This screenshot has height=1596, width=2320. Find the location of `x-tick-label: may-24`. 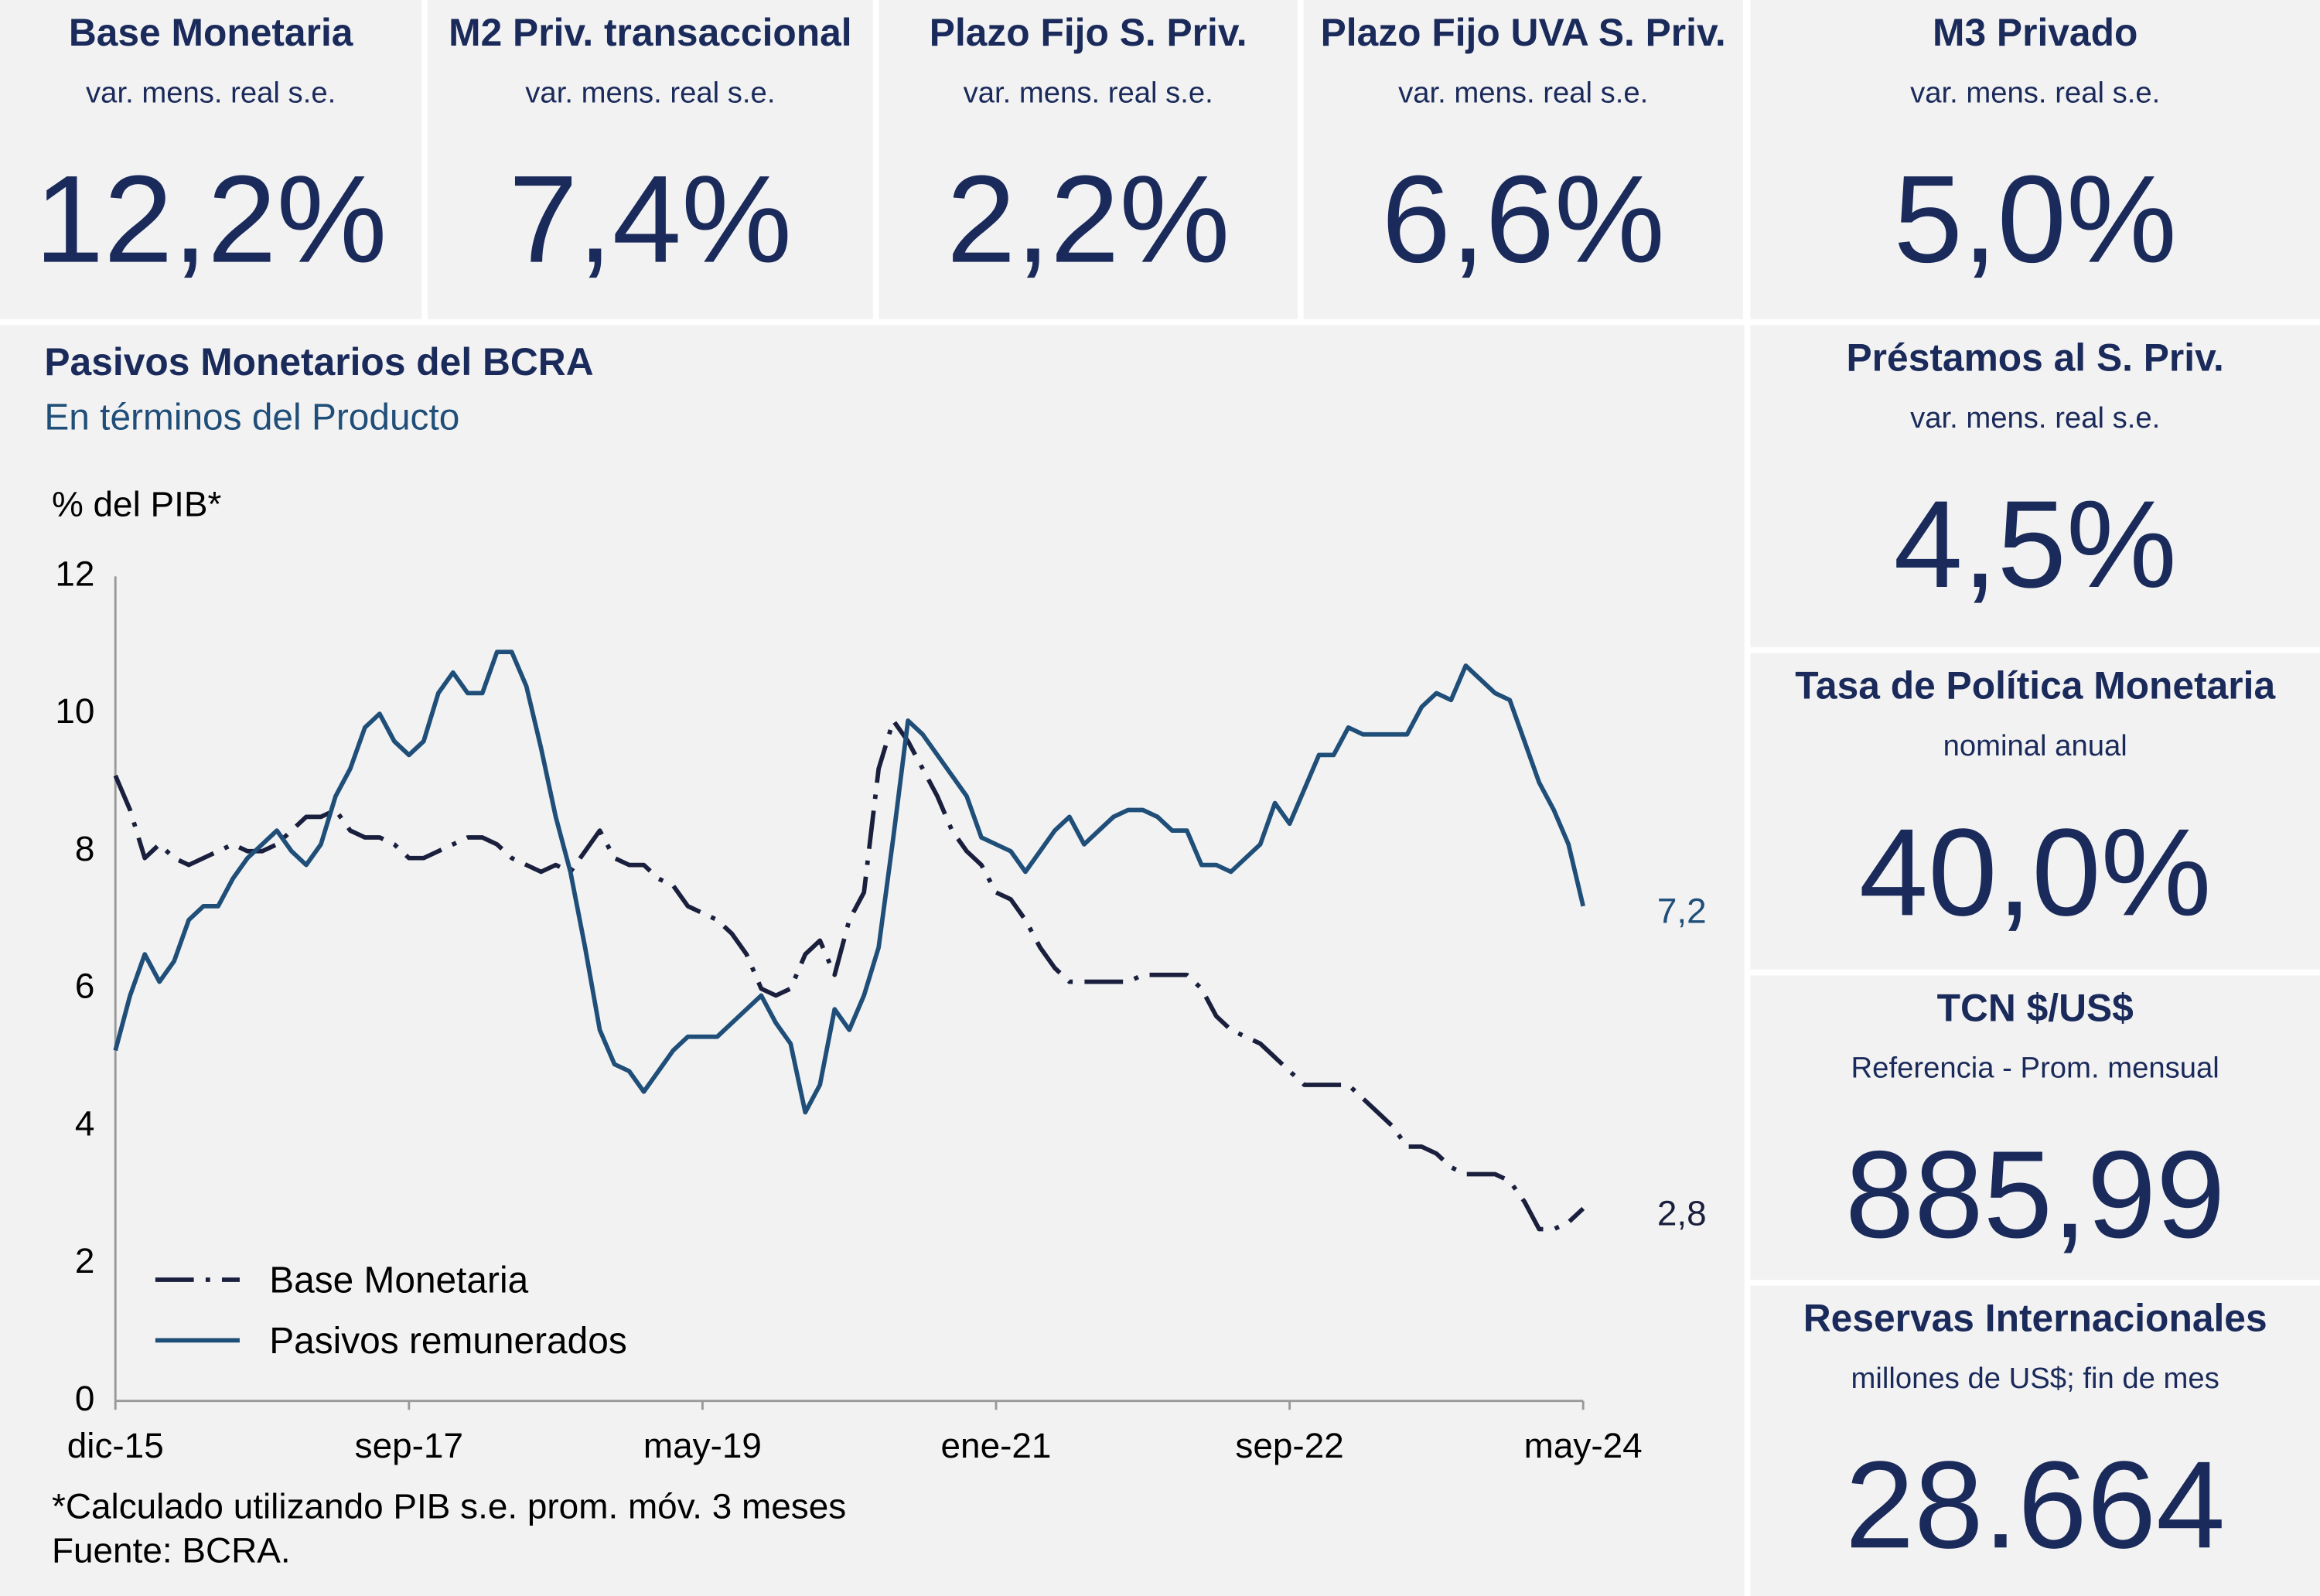

x-tick-label: may-24 is located at coordinates (1583, 1445).